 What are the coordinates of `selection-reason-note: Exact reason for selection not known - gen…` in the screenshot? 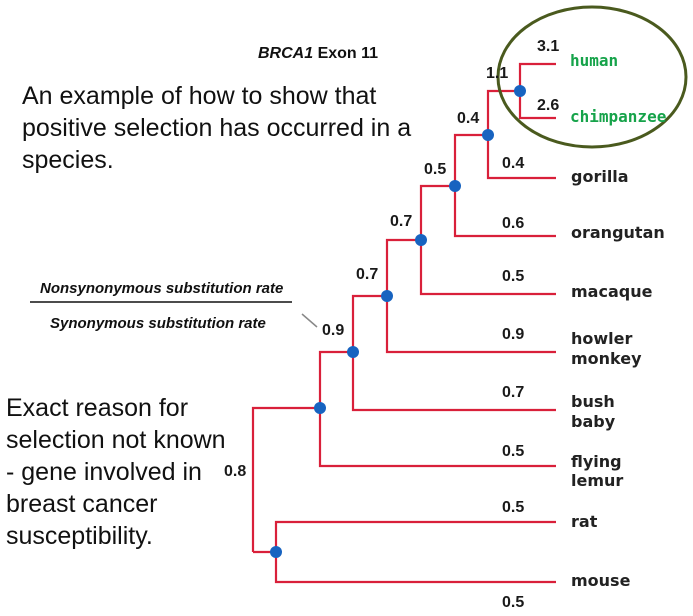 It's located at (116, 472).